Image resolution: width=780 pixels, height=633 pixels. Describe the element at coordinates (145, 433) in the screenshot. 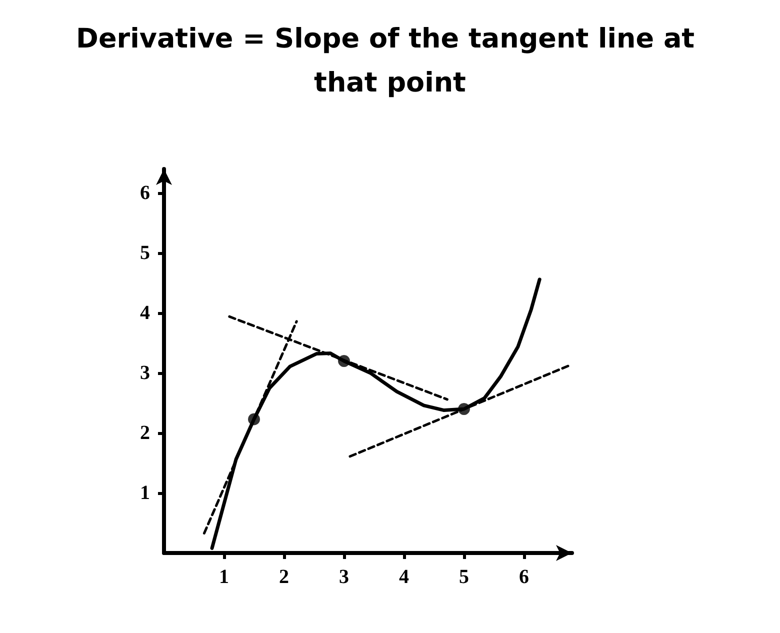

I see `y-tick-label: 2` at that location.